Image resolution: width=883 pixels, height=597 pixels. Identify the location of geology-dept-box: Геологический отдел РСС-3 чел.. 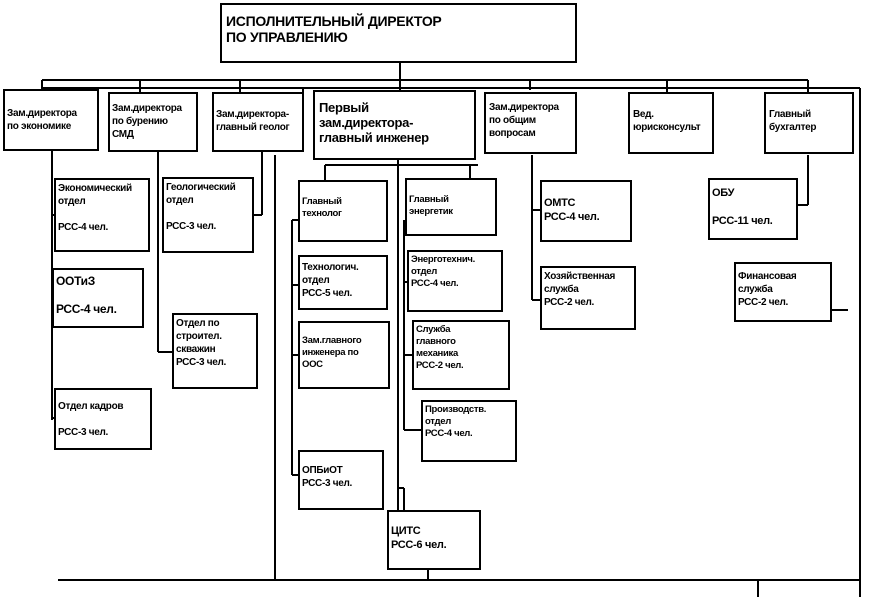
(208, 215).